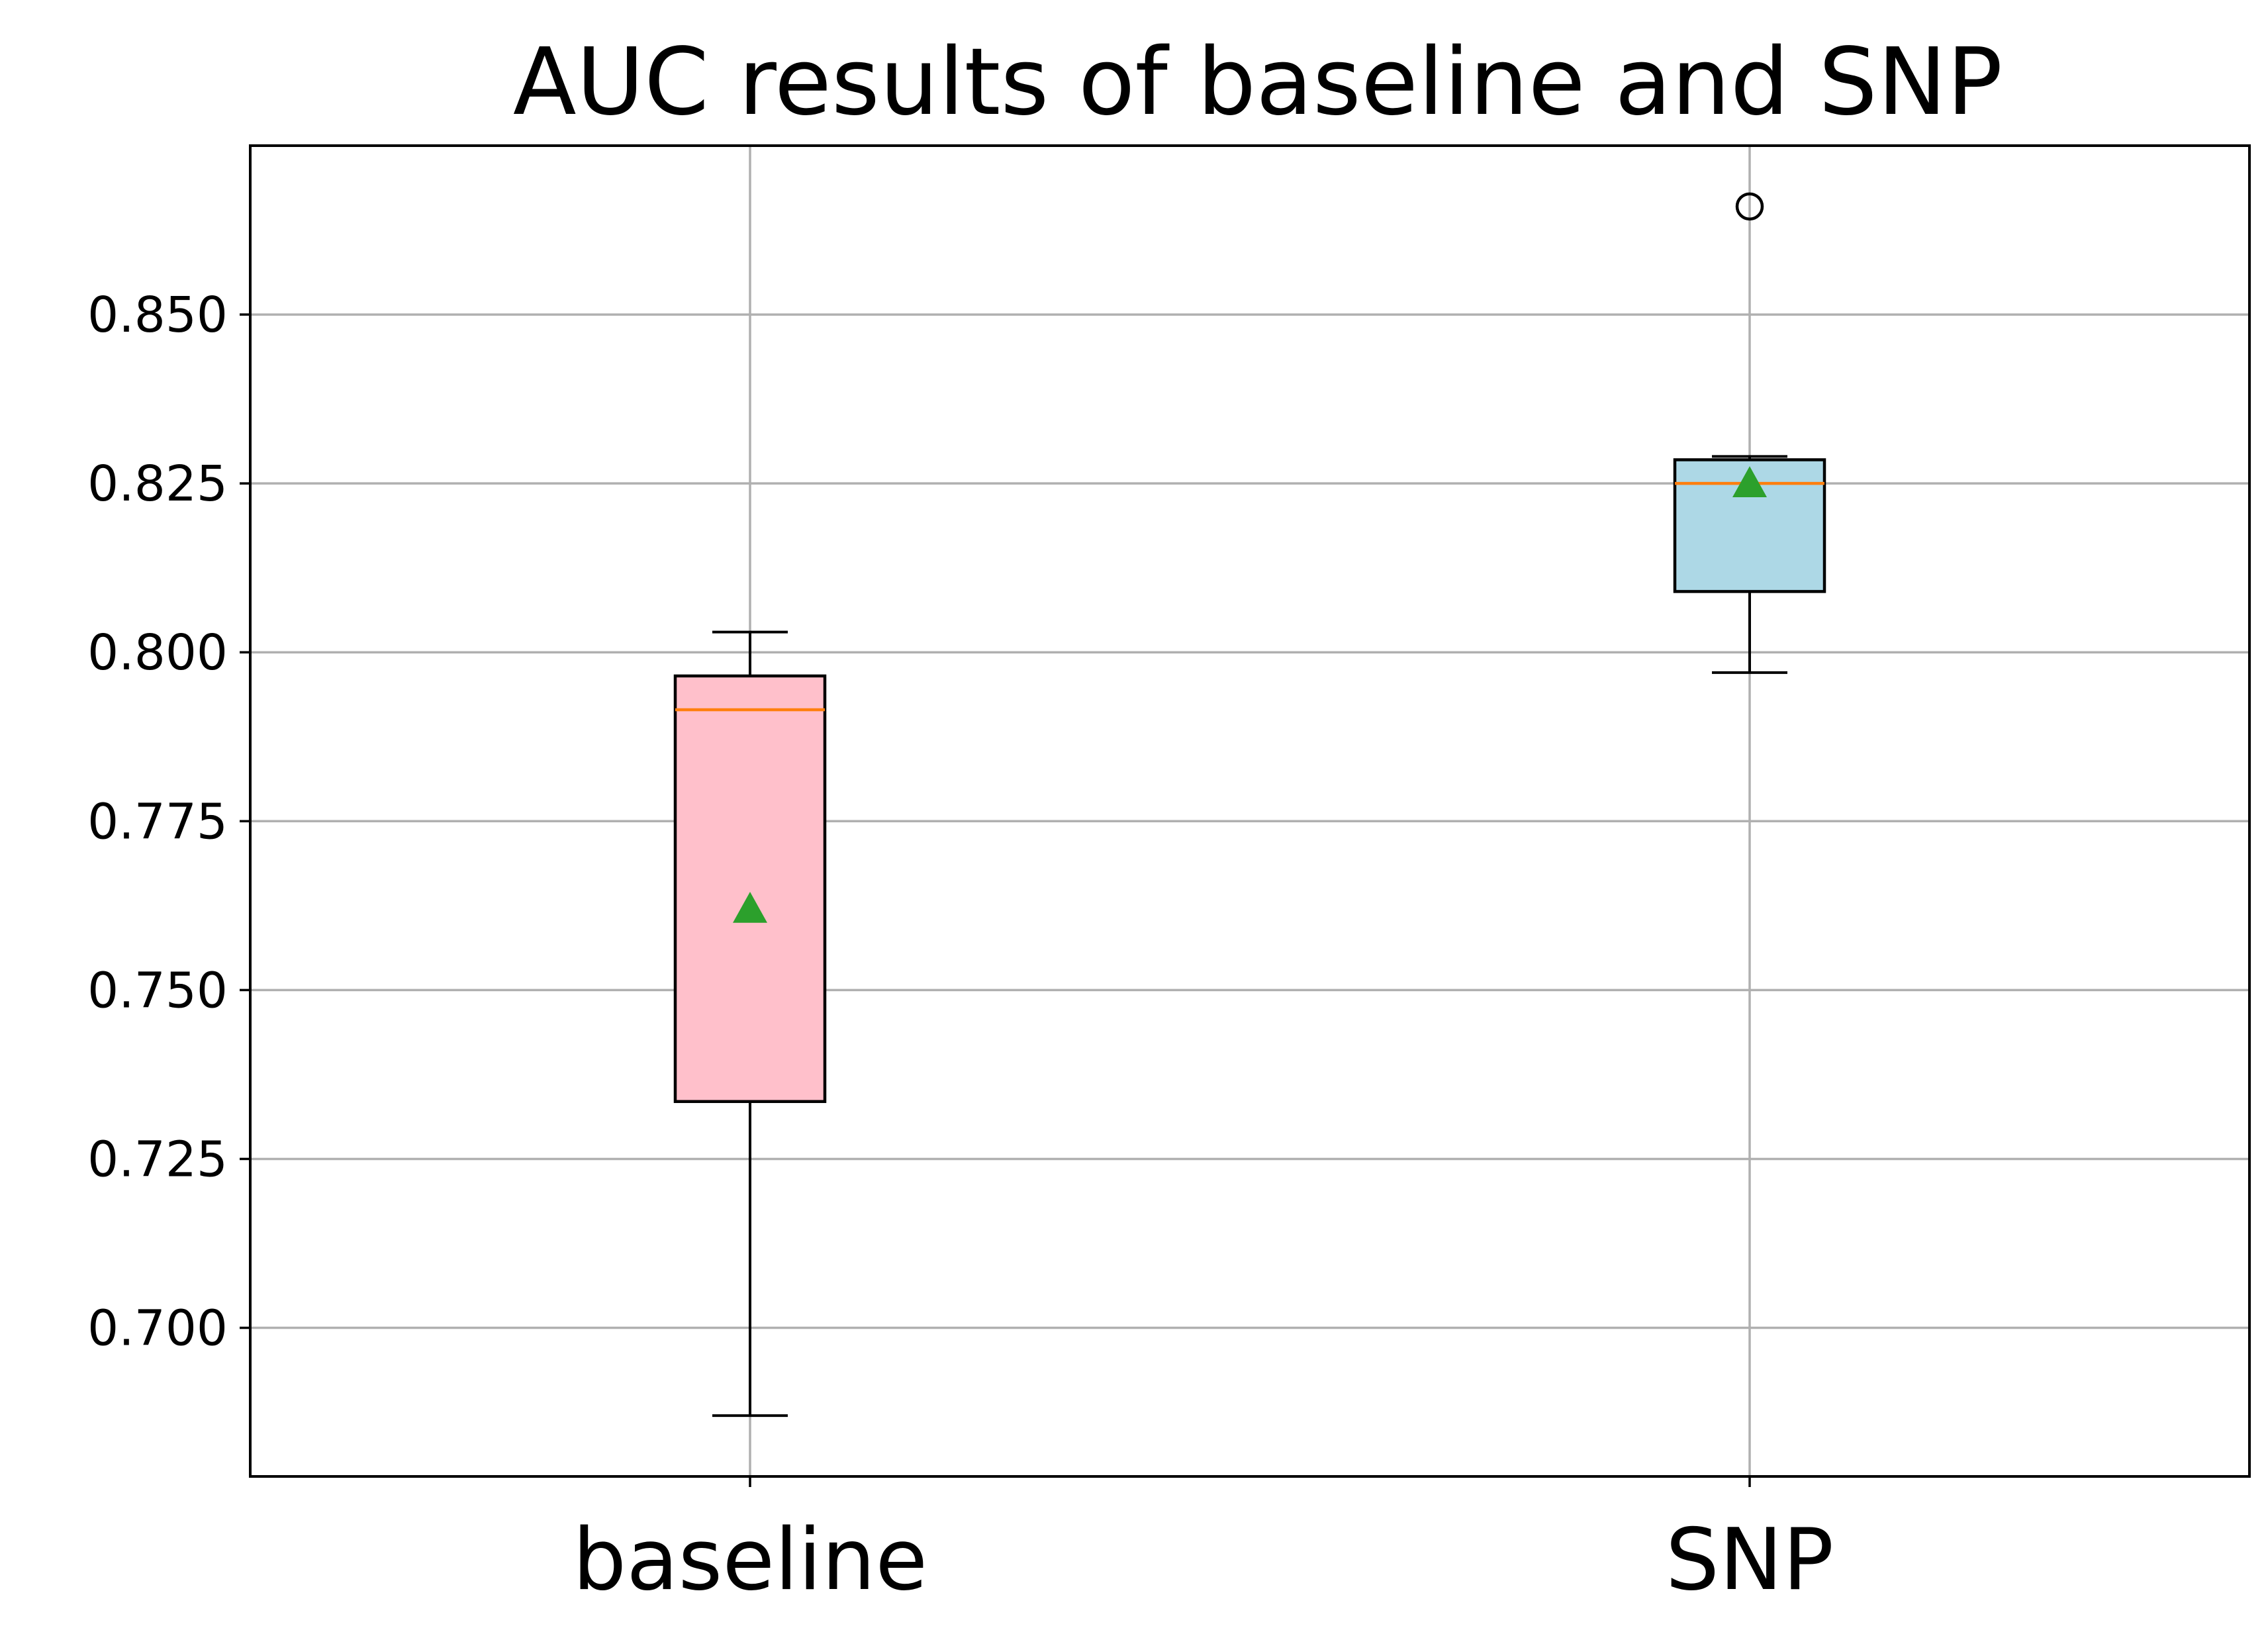 This screenshot has width=2268, height=1636. Describe the element at coordinates (1204, 1543) in the screenshot. I see `x-axis: baseline SNP` at that location.